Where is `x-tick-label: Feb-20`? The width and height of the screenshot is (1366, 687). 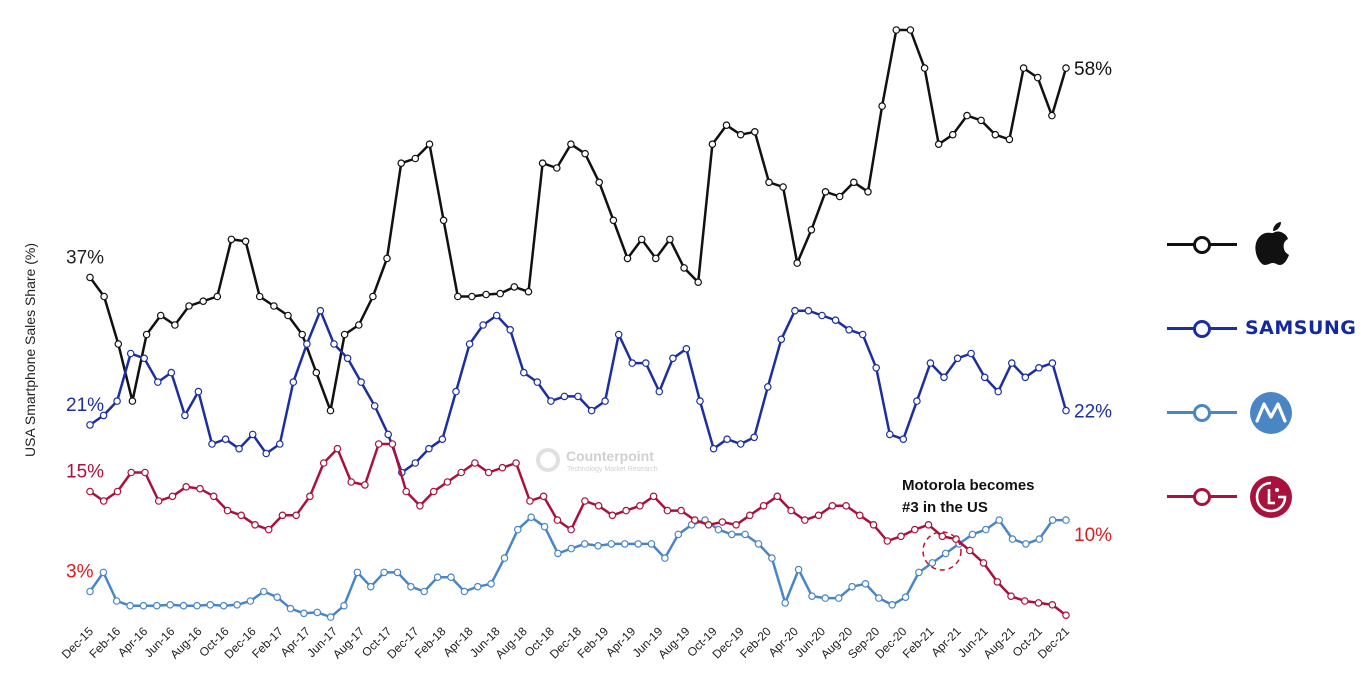
x-tick-label: Feb-20 is located at coordinates (755, 642).